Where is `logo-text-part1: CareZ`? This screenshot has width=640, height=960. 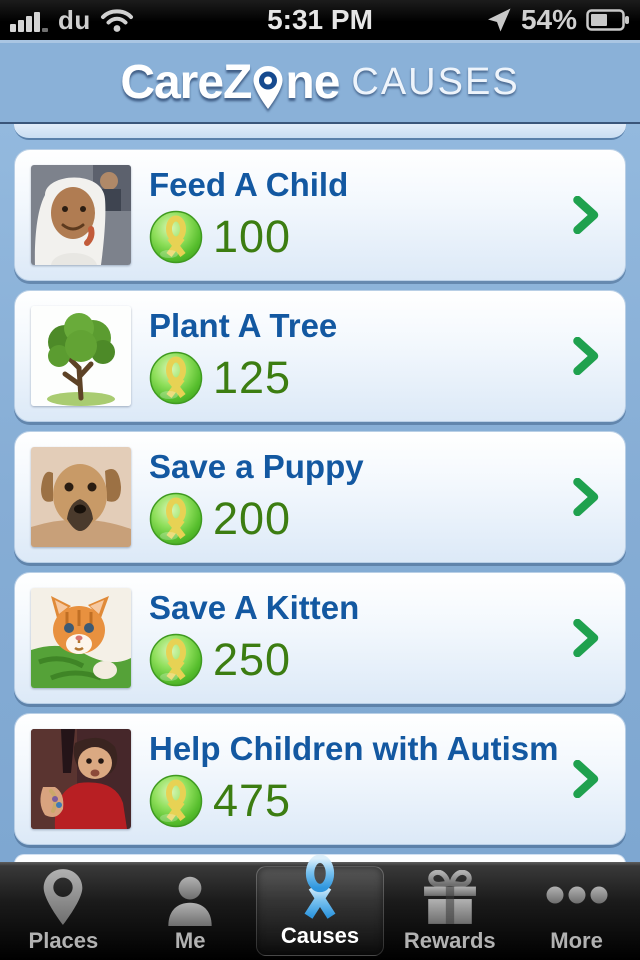 logo-text-part1: CareZ is located at coordinates (186, 82).